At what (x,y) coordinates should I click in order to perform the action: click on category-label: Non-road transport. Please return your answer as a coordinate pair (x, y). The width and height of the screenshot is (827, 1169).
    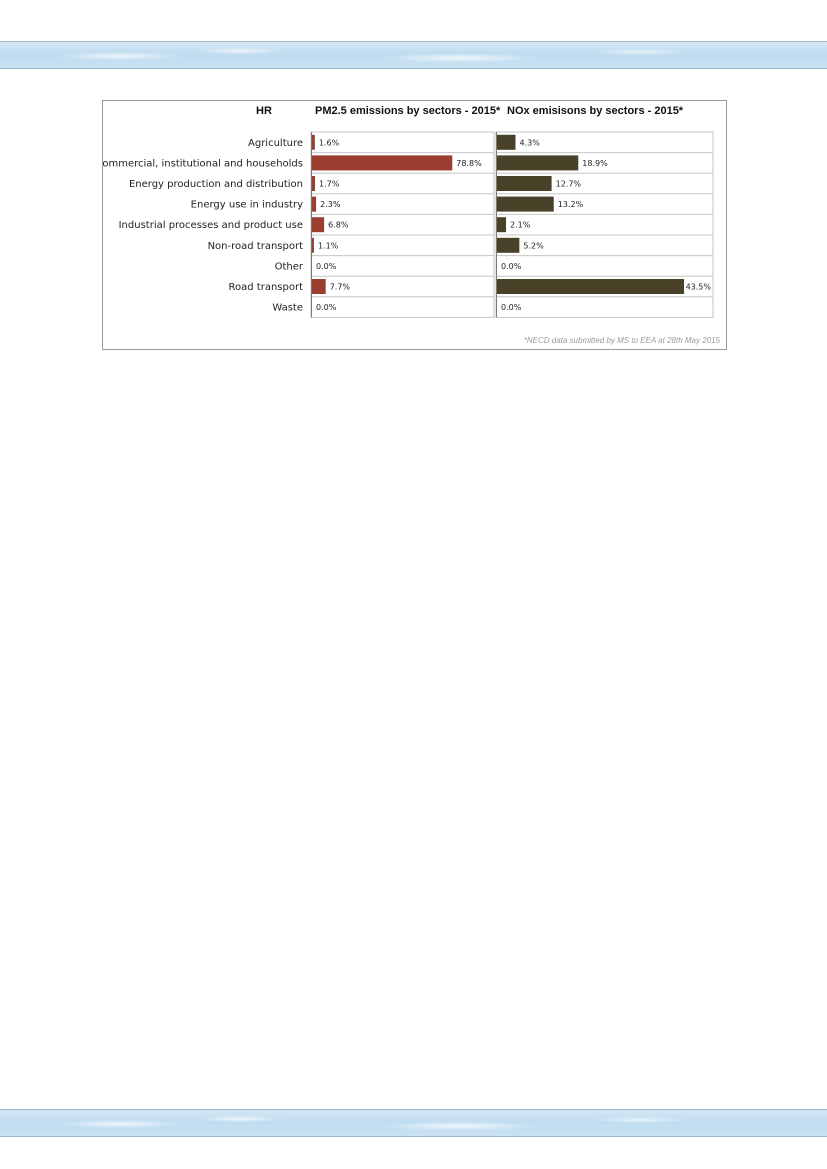
    Looking at the image, I should click on (255, 246).